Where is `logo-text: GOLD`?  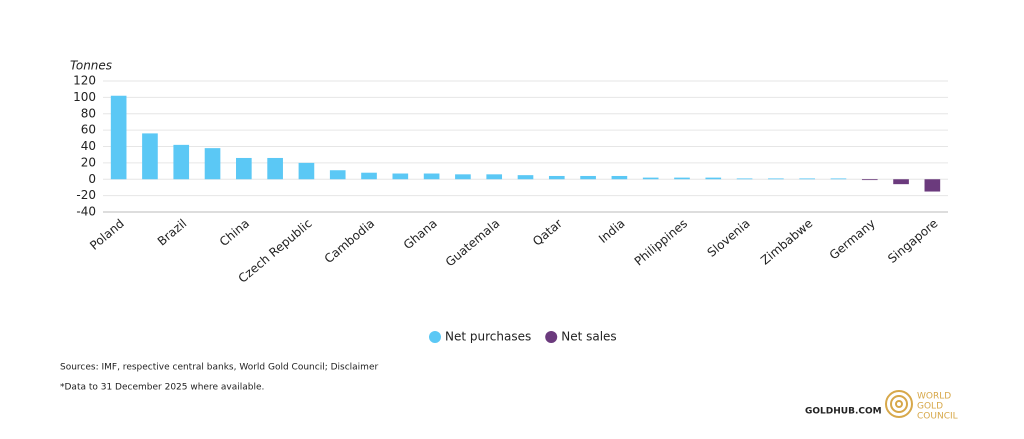
logo-text: GOLD is located at coordinates (930, 407).